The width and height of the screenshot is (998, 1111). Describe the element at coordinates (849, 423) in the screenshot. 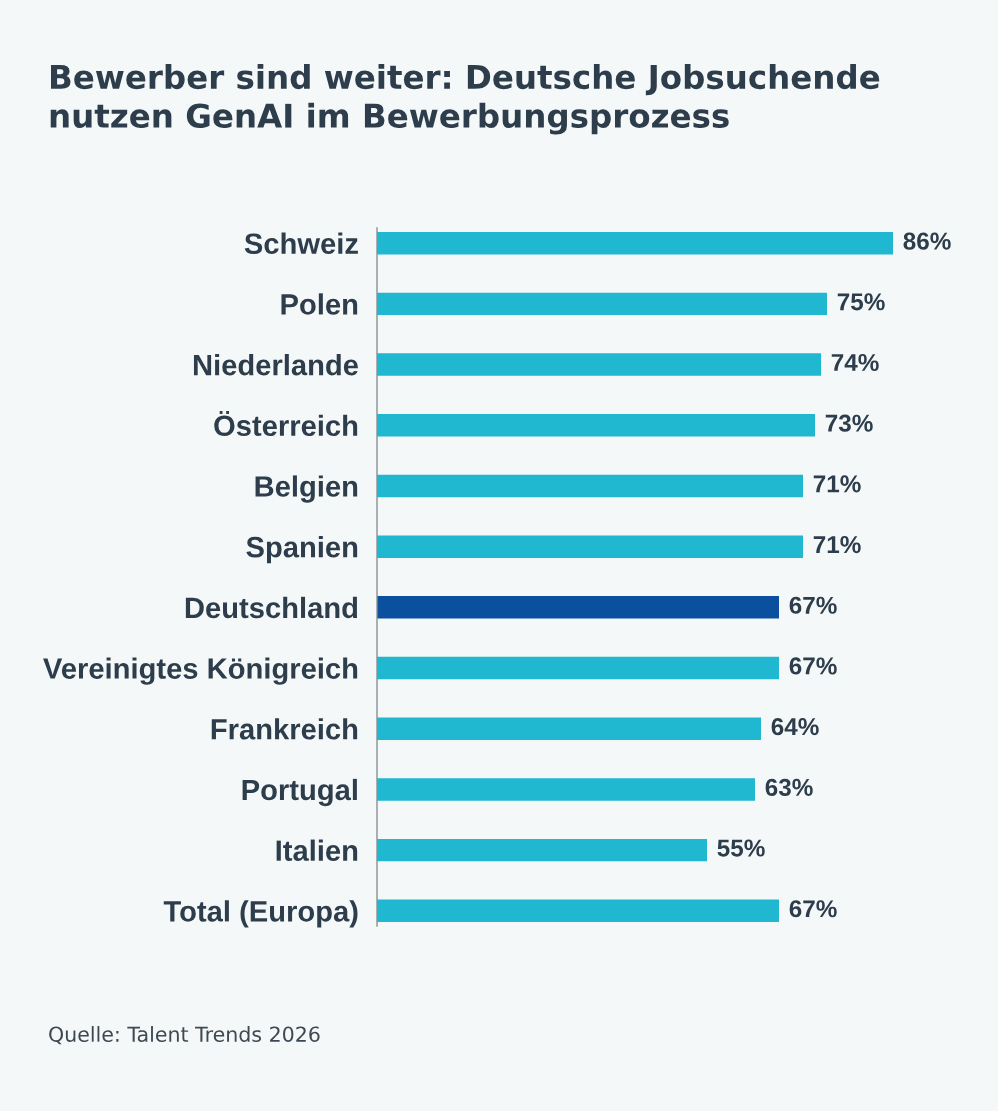

I see `data-label: 73%` at that location.